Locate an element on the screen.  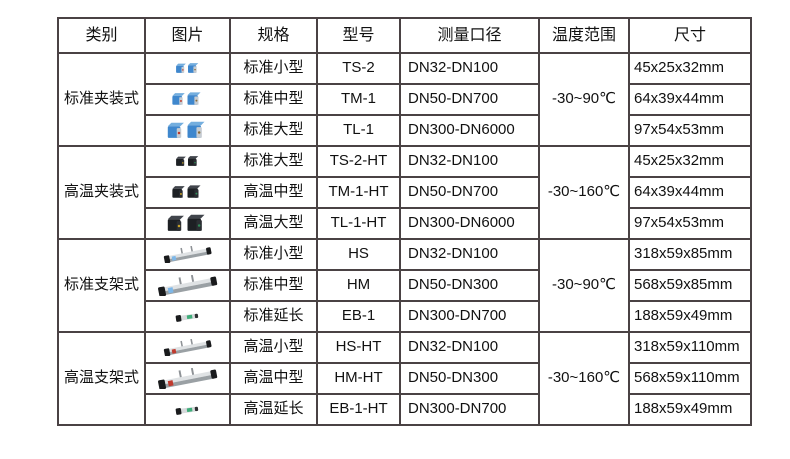
model-cell: HS-HT is located at coordinates (358, 347).